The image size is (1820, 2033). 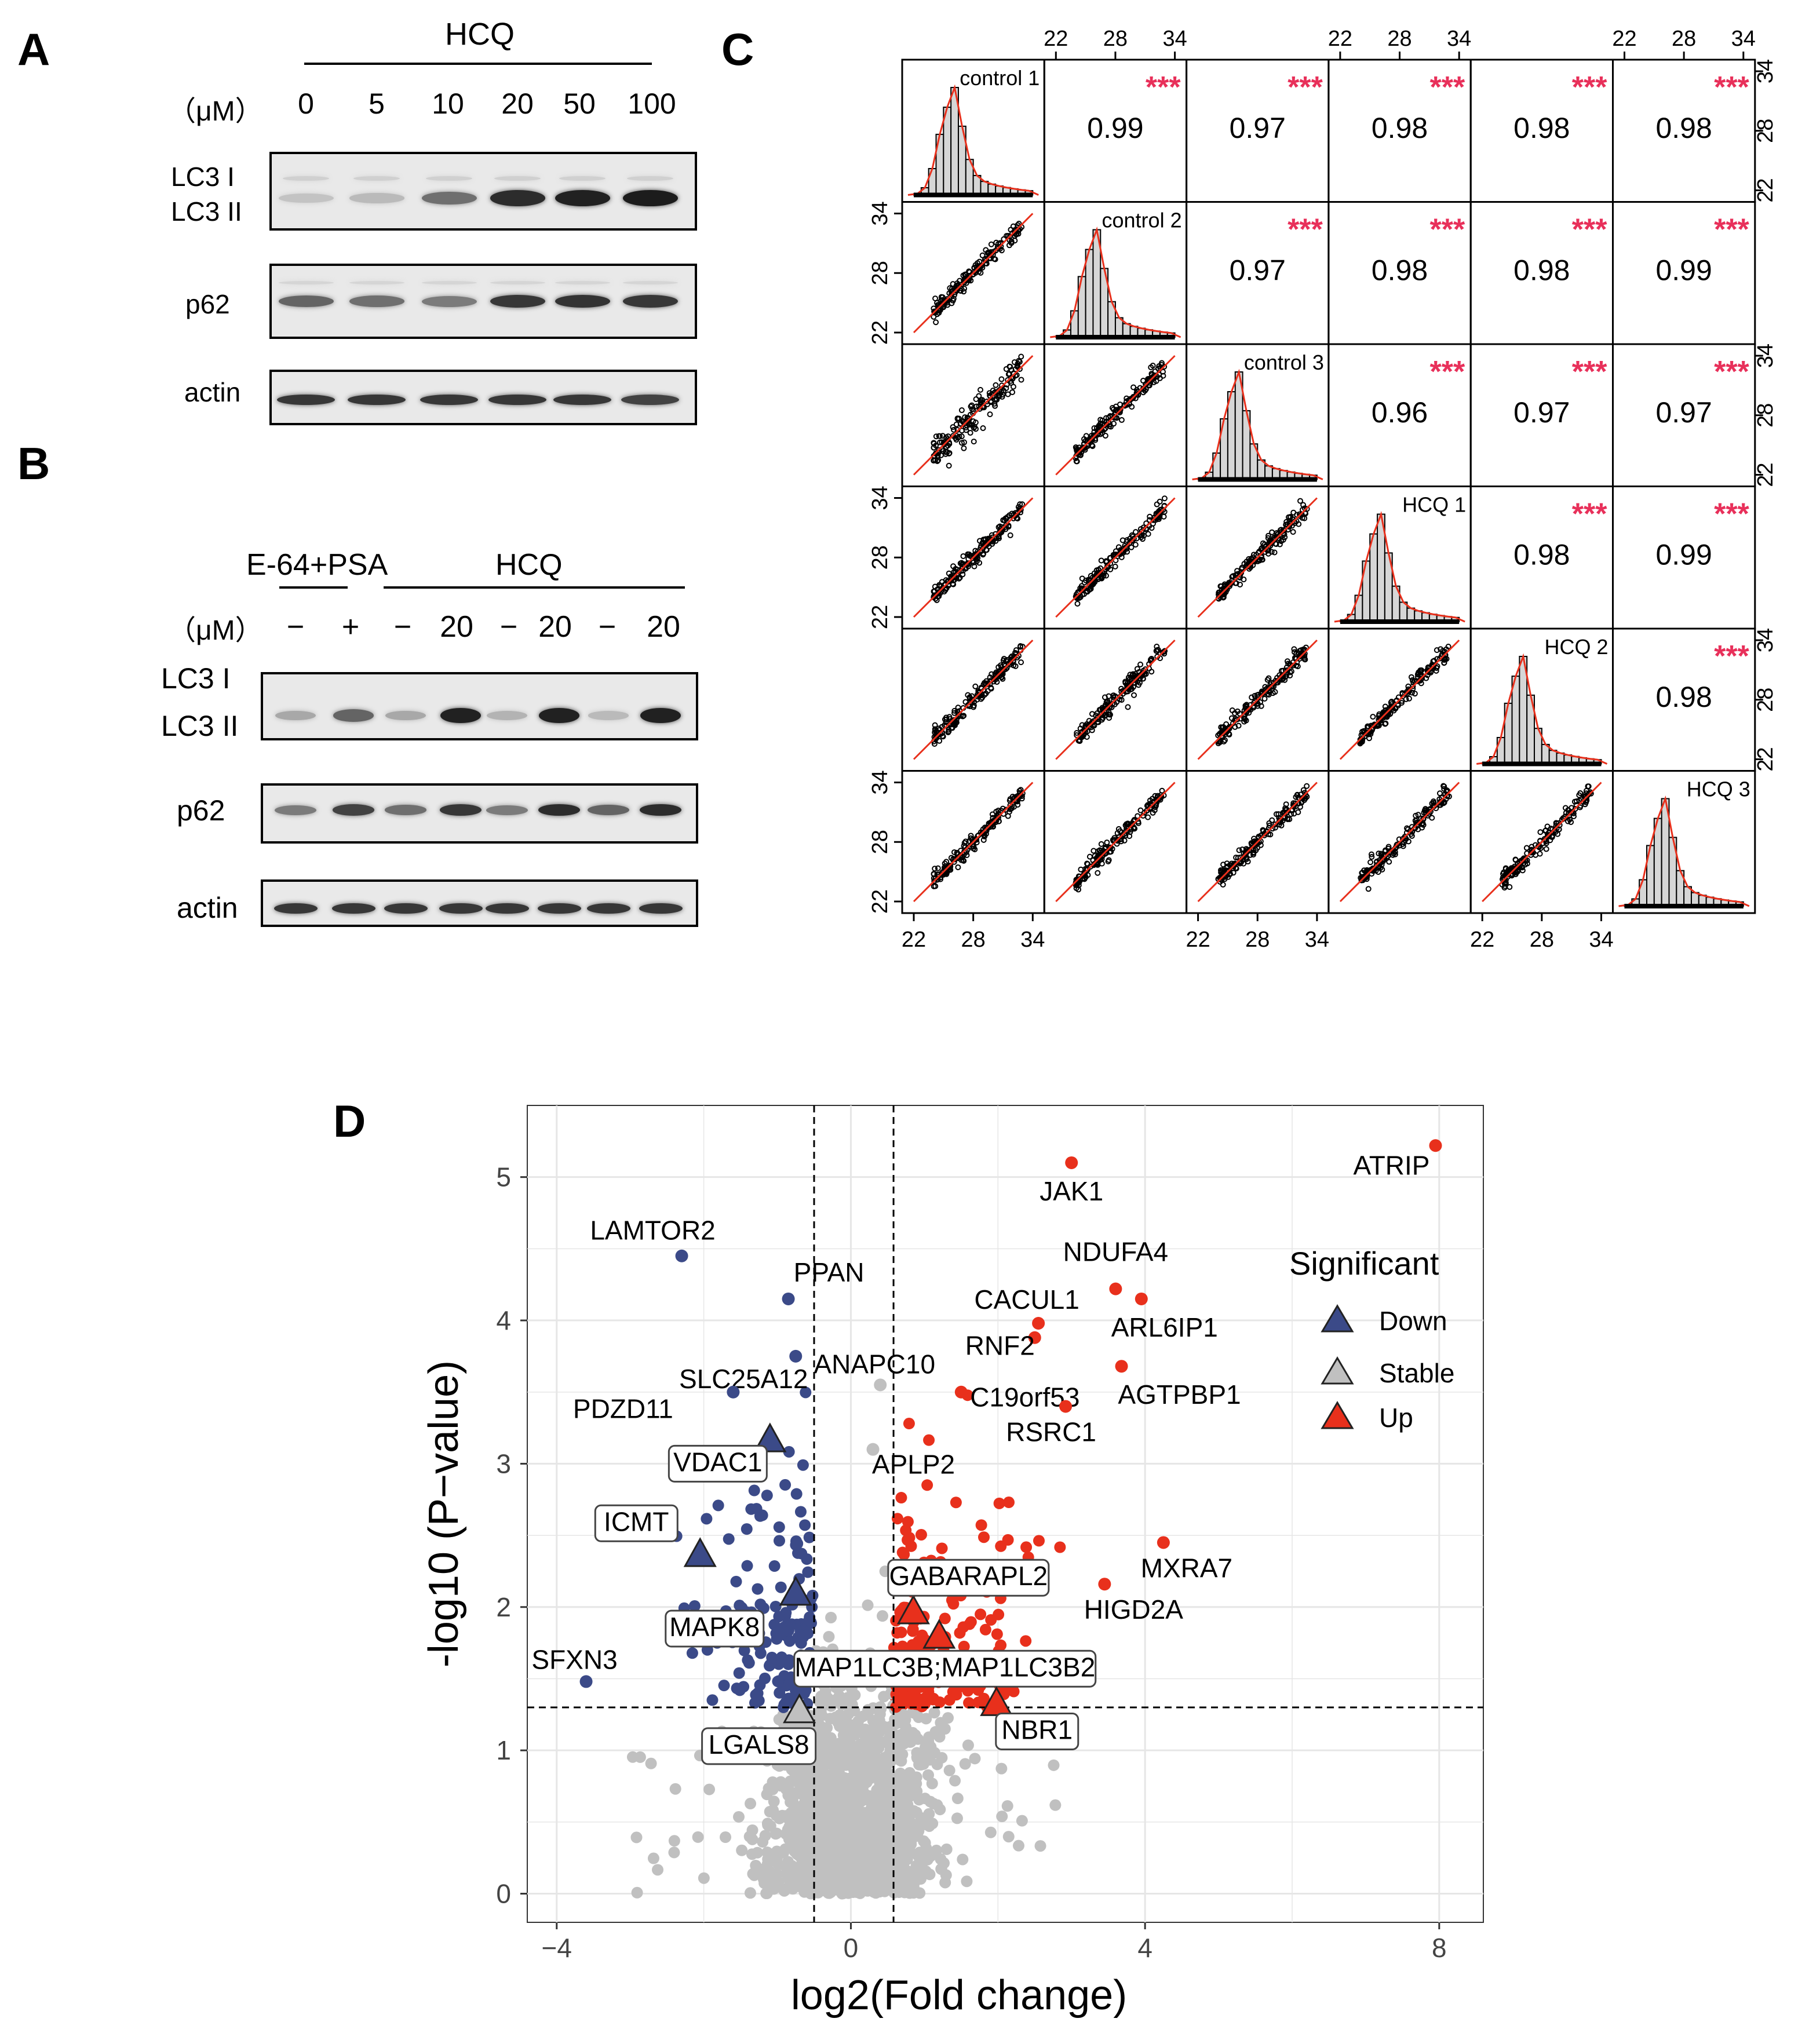 I want to click on correlation-value: 0.96, so click(x=1400, y=413).